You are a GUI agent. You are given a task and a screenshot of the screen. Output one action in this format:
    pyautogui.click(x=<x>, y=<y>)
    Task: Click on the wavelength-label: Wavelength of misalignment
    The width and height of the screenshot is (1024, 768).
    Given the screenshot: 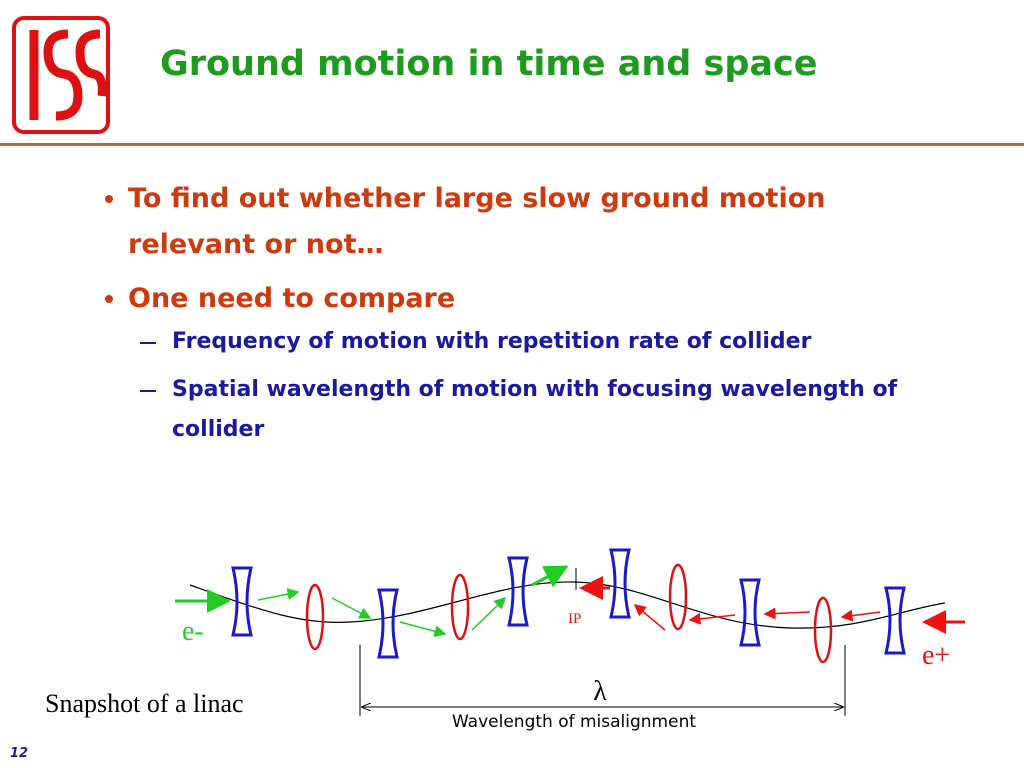 What is the action you would take?
    pyautogui.click(x=574, y=722)
    